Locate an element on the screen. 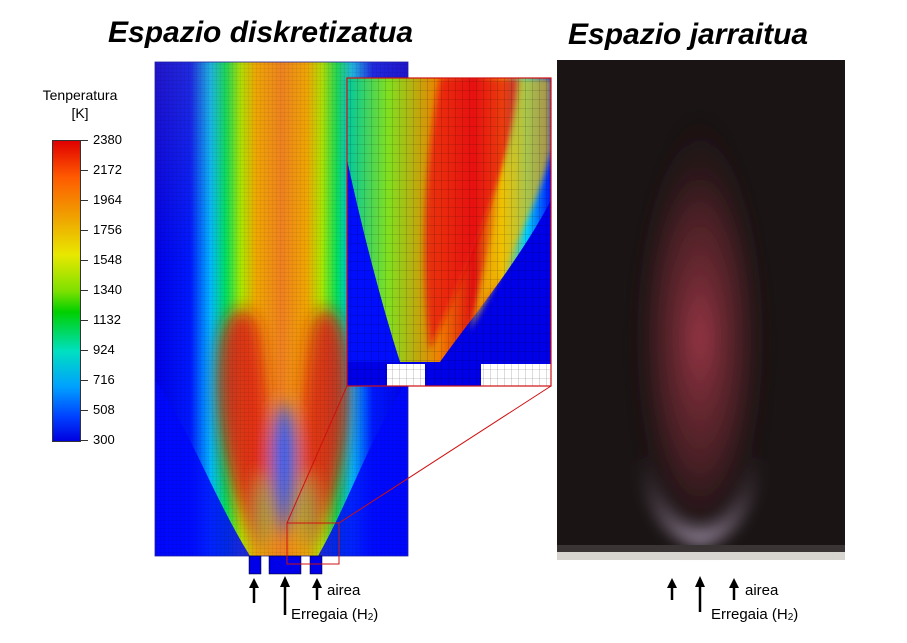 The height and width of the screenshot is (643, 907). zoom-inset-border is located at coordinates (449, 232).